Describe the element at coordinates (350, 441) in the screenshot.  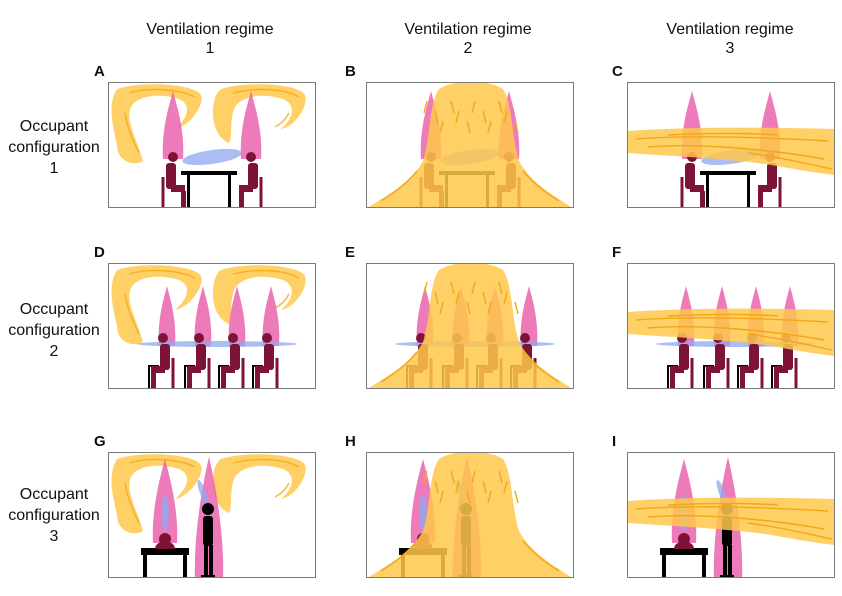
I see `panel-label-h: H` at that location.